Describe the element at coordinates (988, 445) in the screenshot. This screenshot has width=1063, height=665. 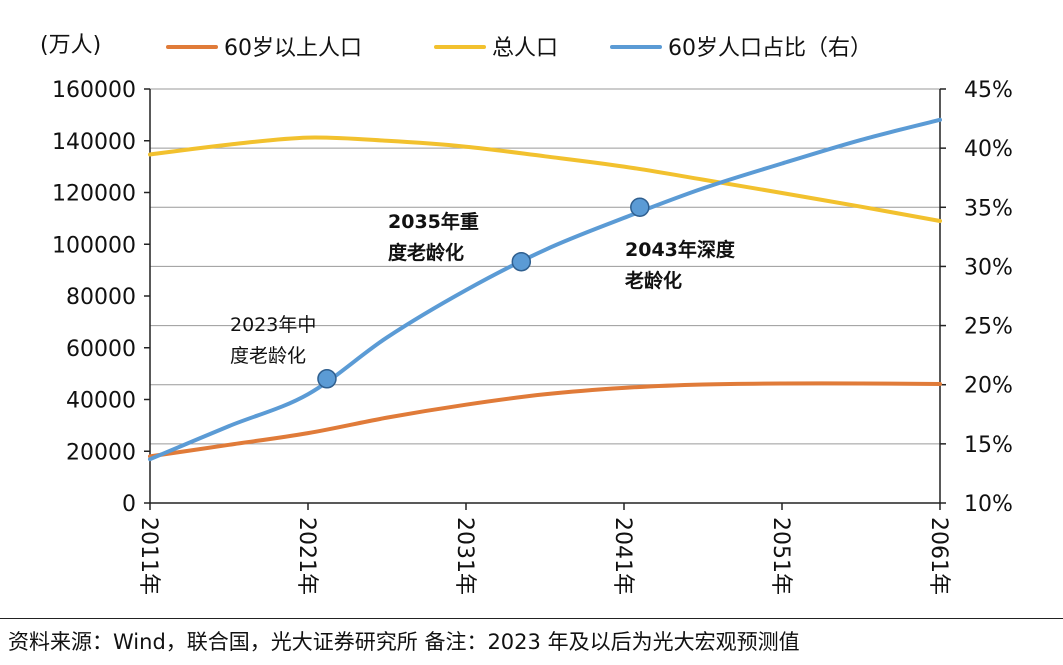
I see `y-right-tick-label: 15%` at that location.